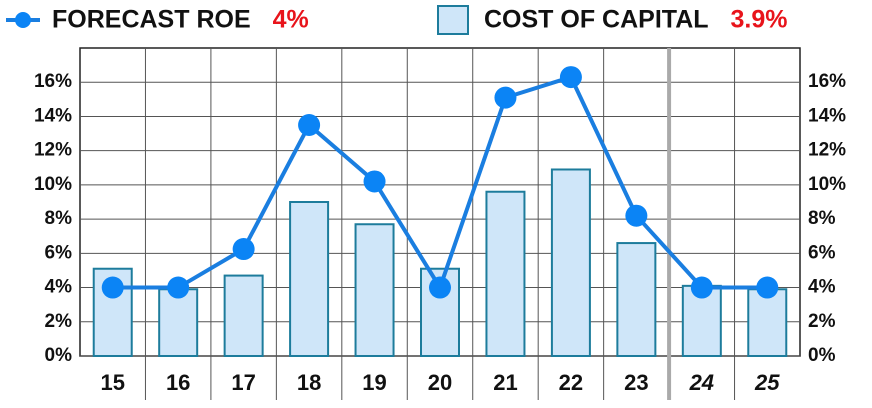 The image size is (872, 408). Describe the element at coordinates (596, 20) in the screenshot. I see `legend-label: COST OF CAPITAL` at that location.